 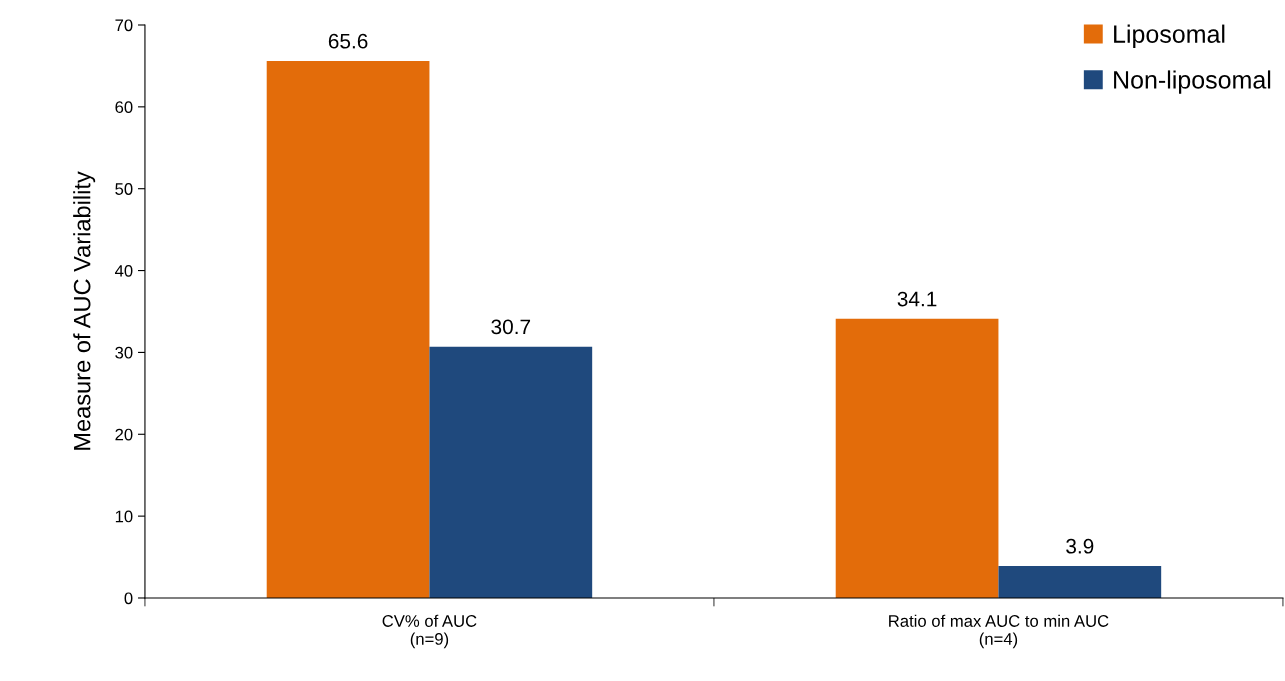 What do you see at coordinates (1169, 36) in the screenshot?
I see `legend-label: Liposomal` at bounding box center [1169, 36].